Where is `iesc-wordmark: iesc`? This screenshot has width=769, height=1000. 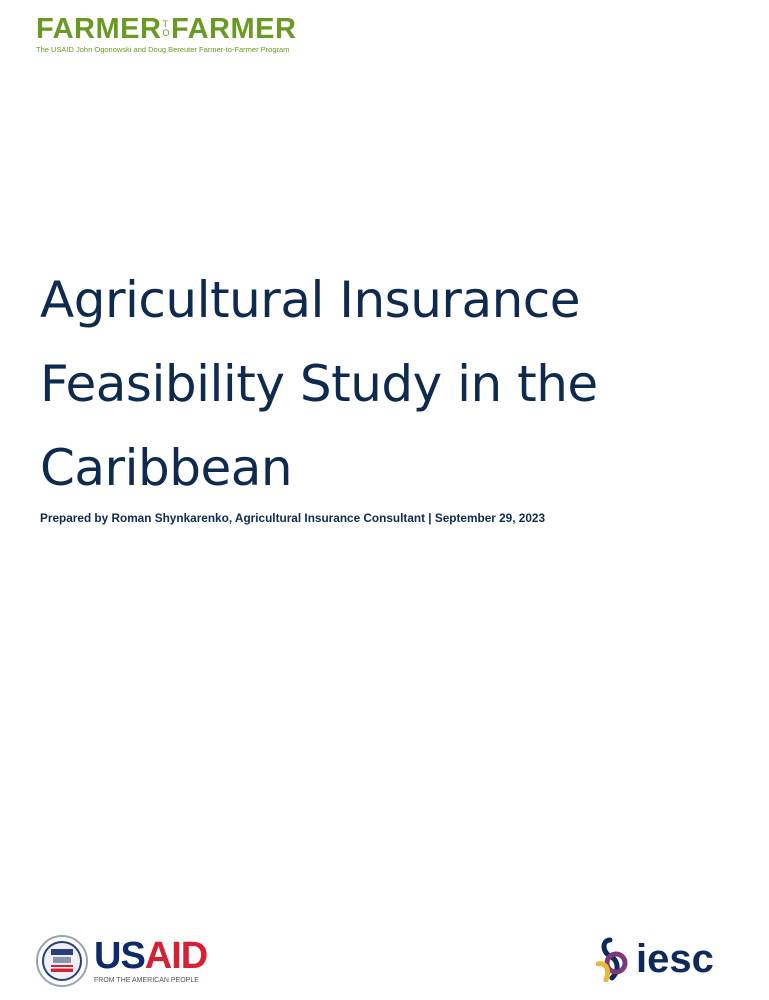 iesc-wordmark: iesc is located at coordinates (675, 958).